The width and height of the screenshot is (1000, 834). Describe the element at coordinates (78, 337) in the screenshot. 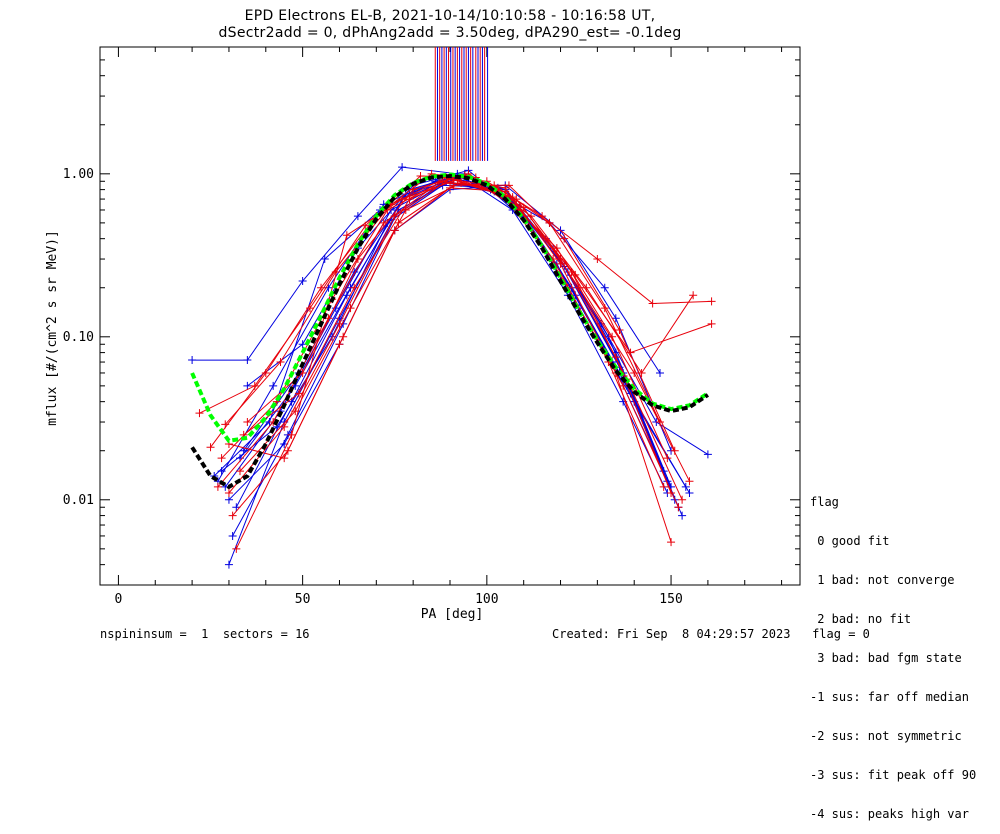

I see `y-tick-label: 0.10` at that location.